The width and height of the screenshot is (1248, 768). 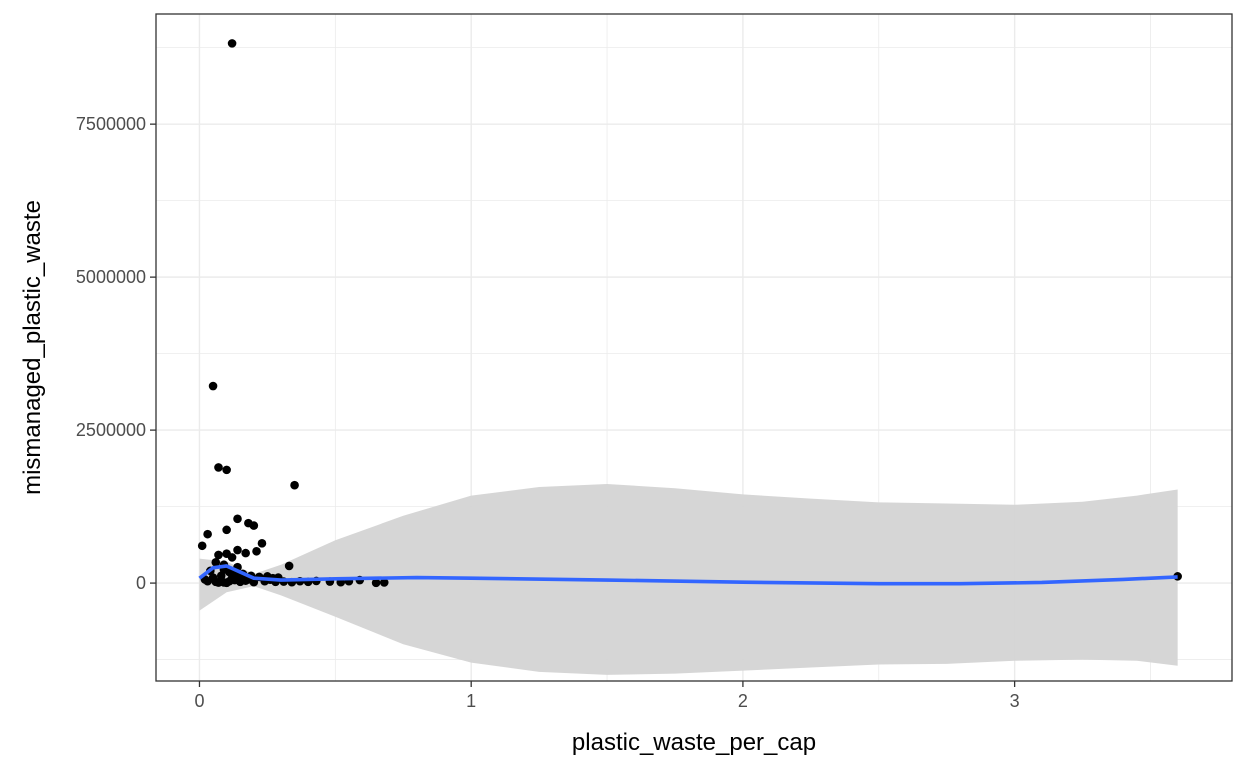 What do you see at coordinates (32, 347) in the screenshot?
I see `y-axis-title: mismanaged_plastic_waste` at bounding box center [32, 347].